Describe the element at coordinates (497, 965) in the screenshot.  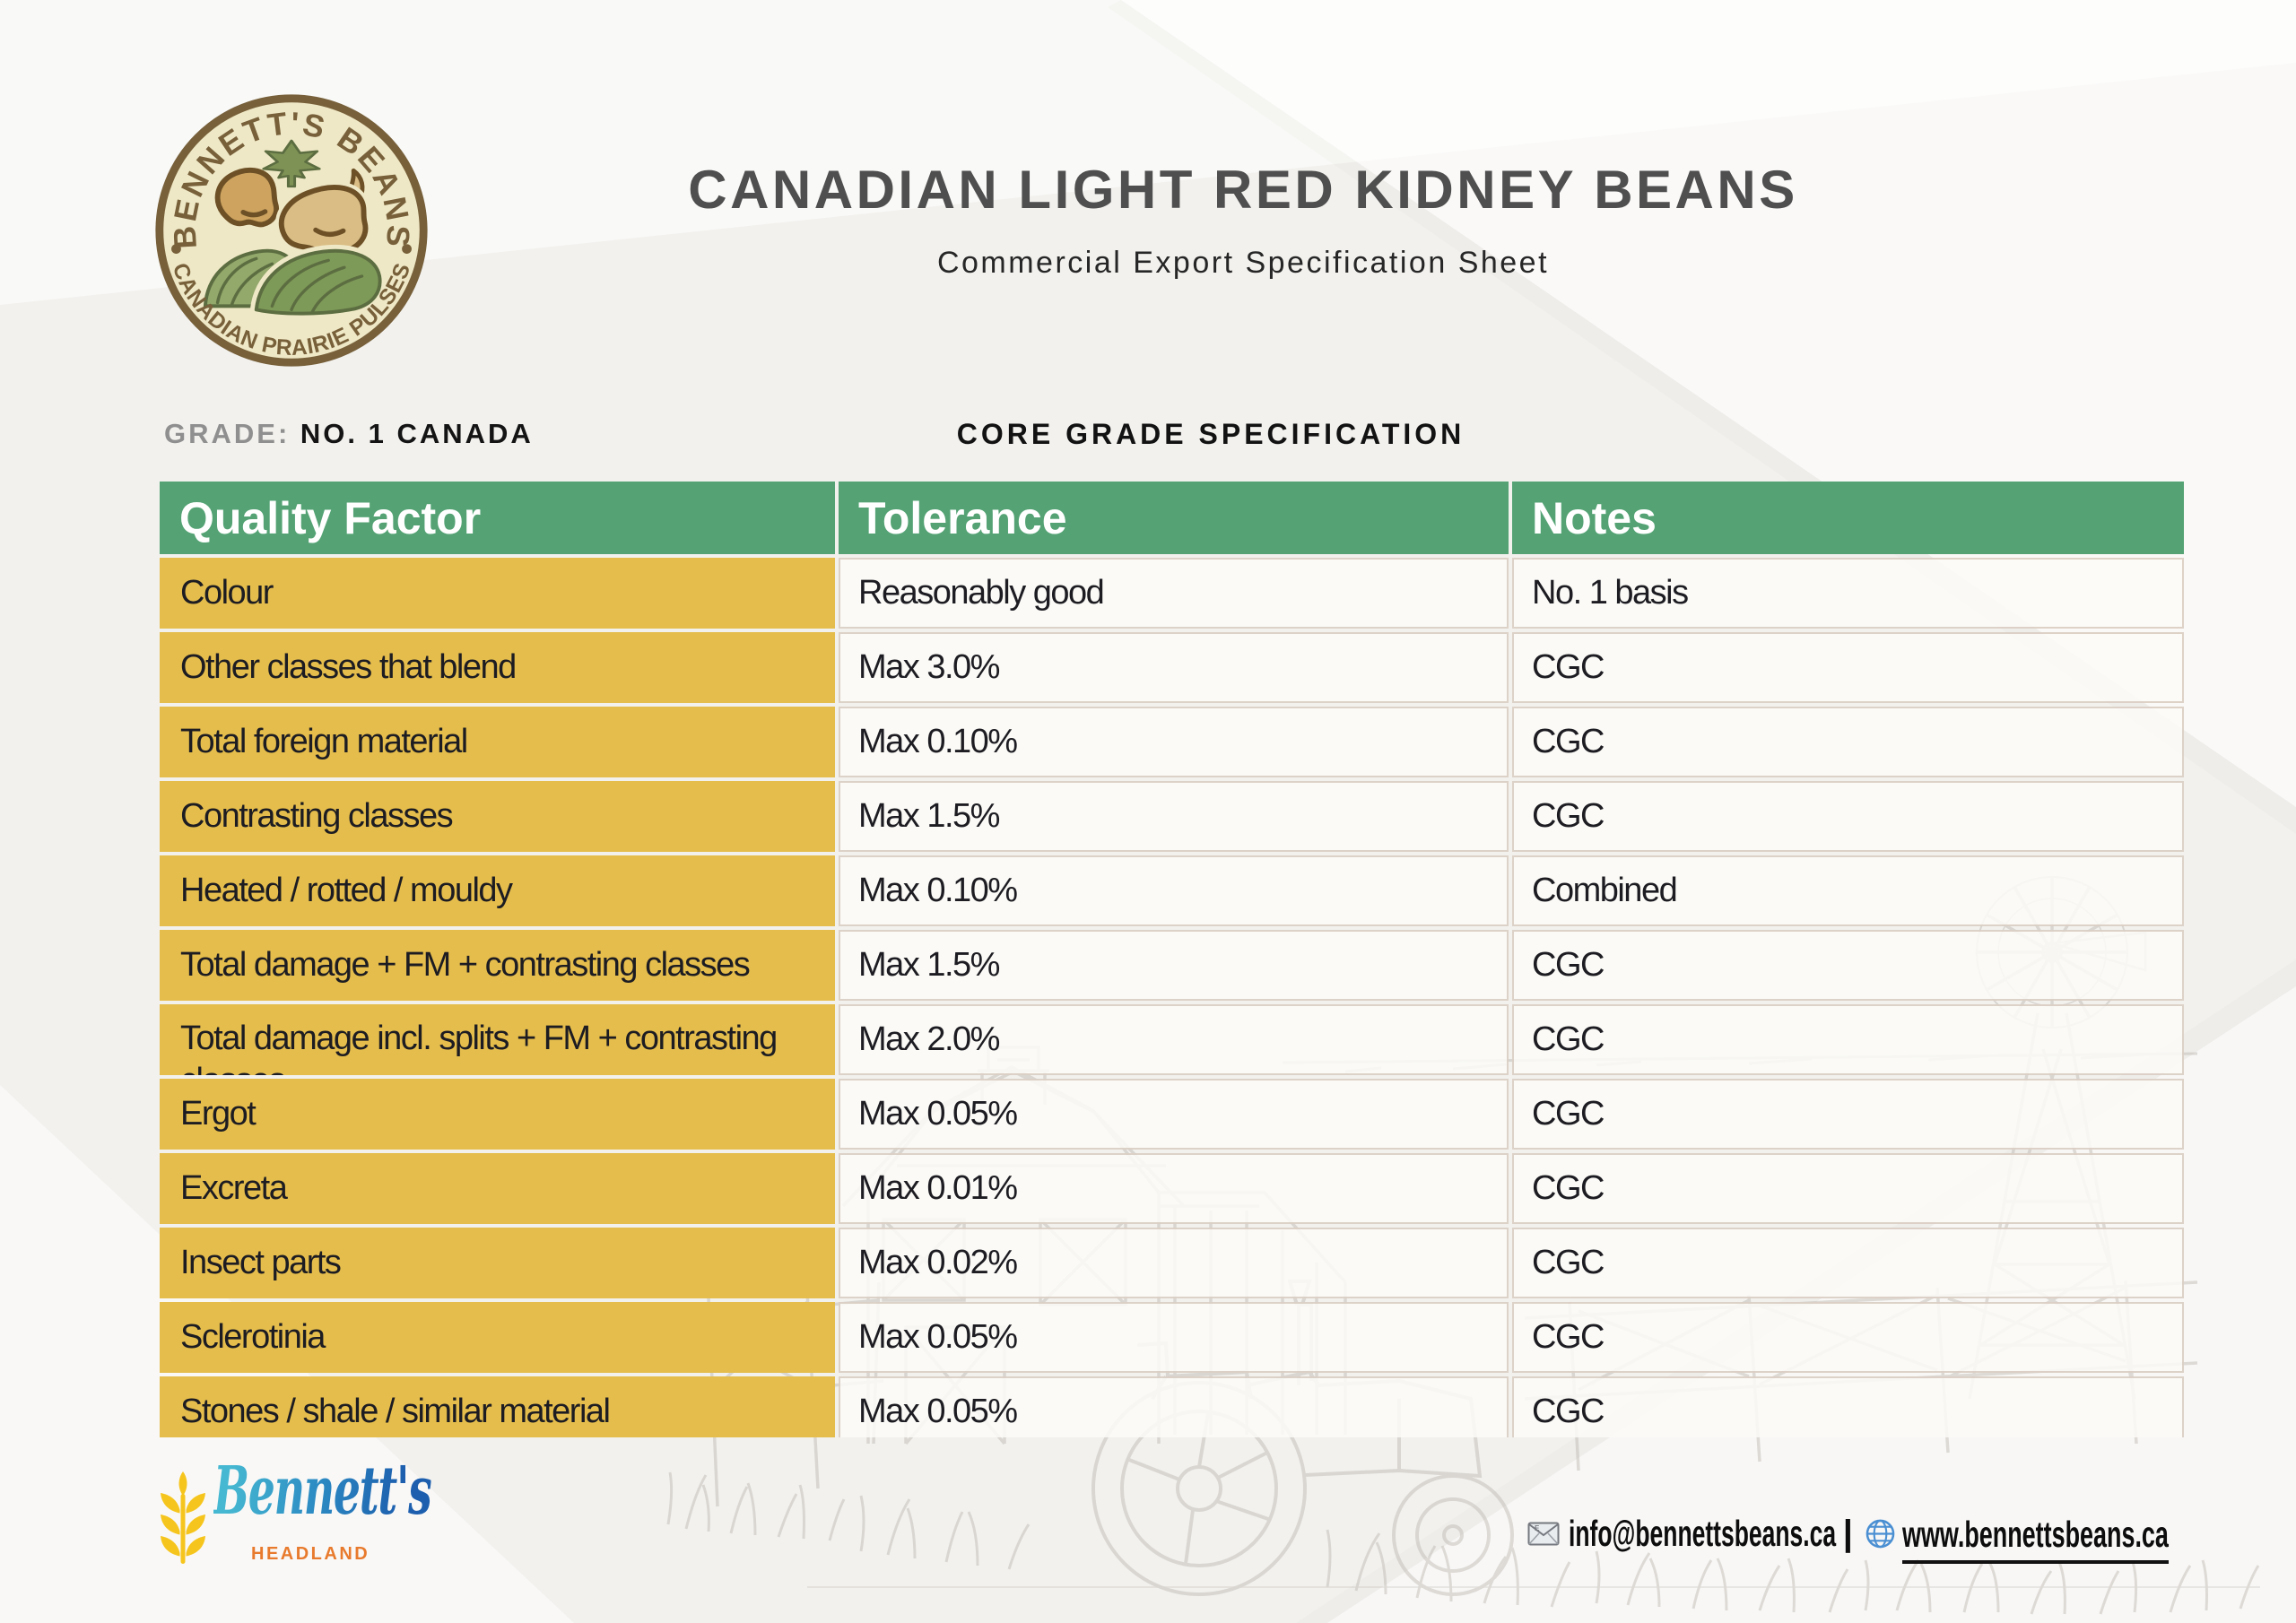
I see `cell-factor: Total damage + FM + contrasting classes` at that location.